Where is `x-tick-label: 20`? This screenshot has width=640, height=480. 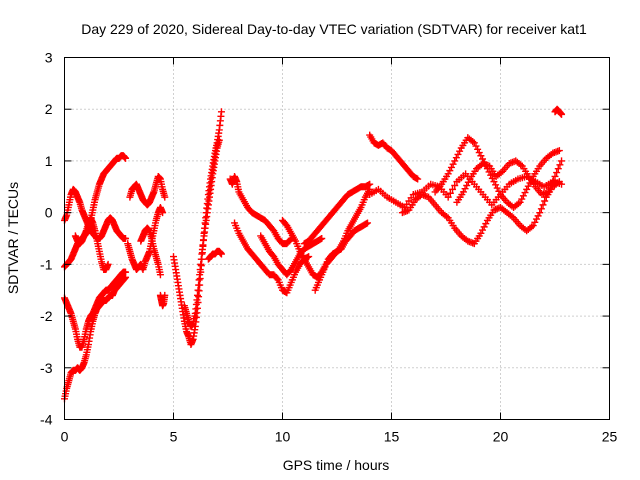 x-tick-label: 20 is located at coordinates (501, 437).